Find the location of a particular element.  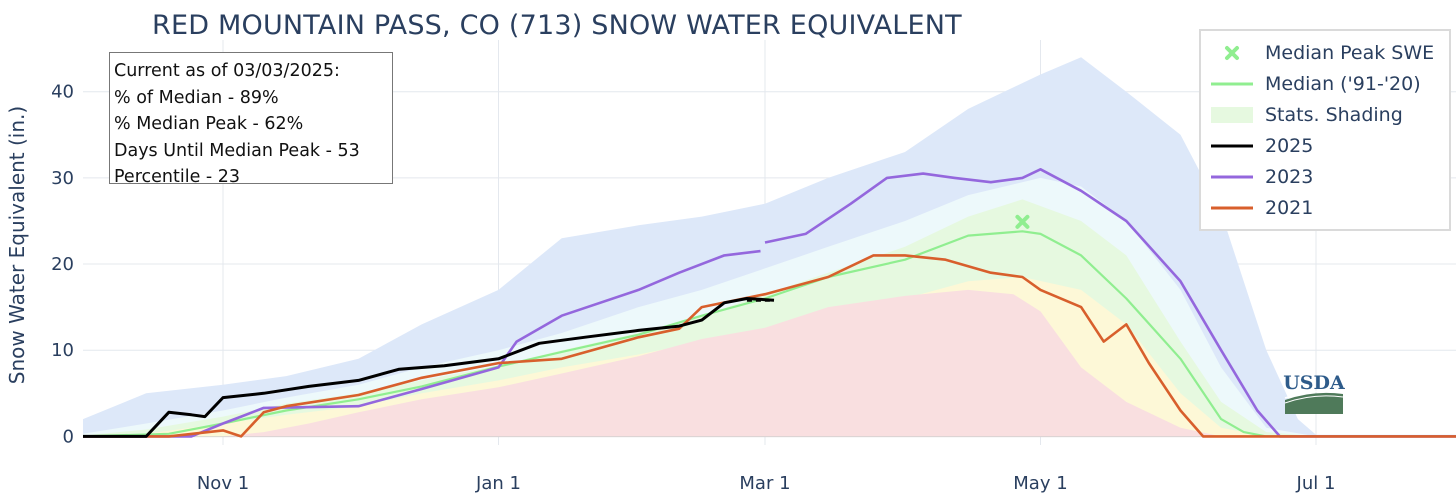

legend-label: Median ('91-'20) is located at coordinates (1343, 84).